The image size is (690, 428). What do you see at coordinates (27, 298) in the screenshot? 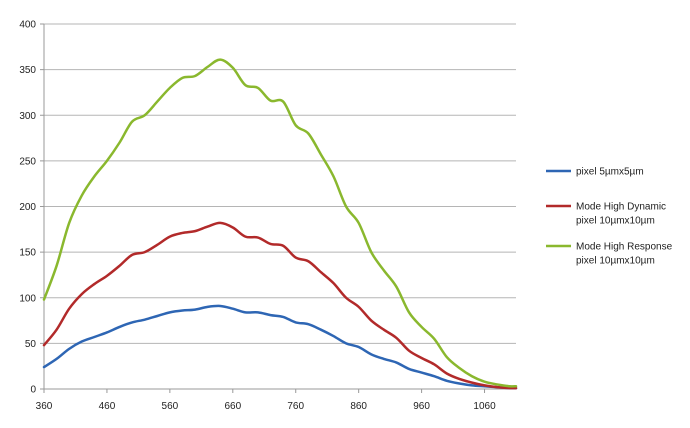
I see `y-tick-label: 100` at bounding box center [27, 298].